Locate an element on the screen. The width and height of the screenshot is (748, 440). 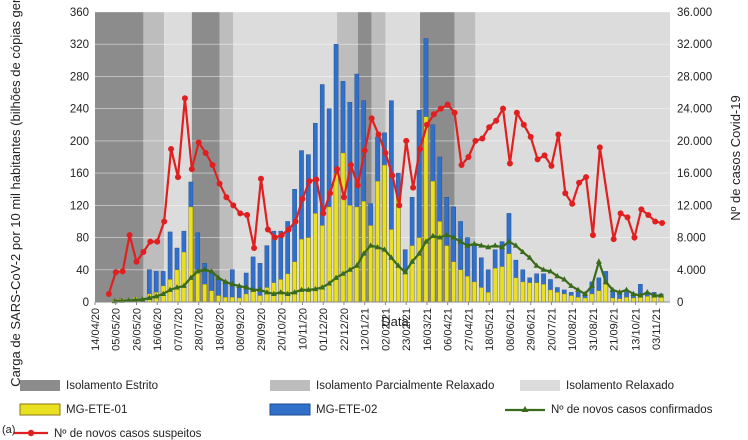
x-tick-label: 18/08/20 is located at coordinates (220, 329).